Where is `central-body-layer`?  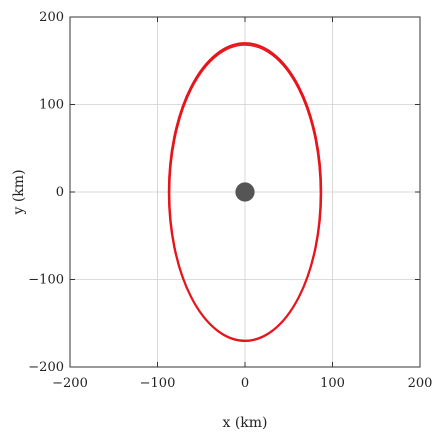
central-body-layer is located at coordinates (245, 192).